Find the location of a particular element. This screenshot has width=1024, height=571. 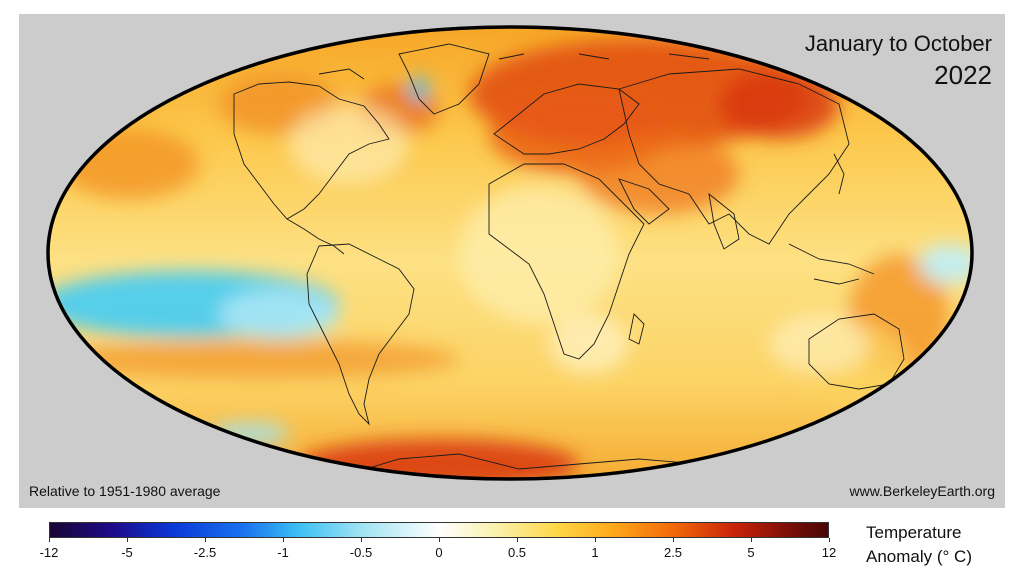

colorbar-gradient is located at coordinates (439, 530).